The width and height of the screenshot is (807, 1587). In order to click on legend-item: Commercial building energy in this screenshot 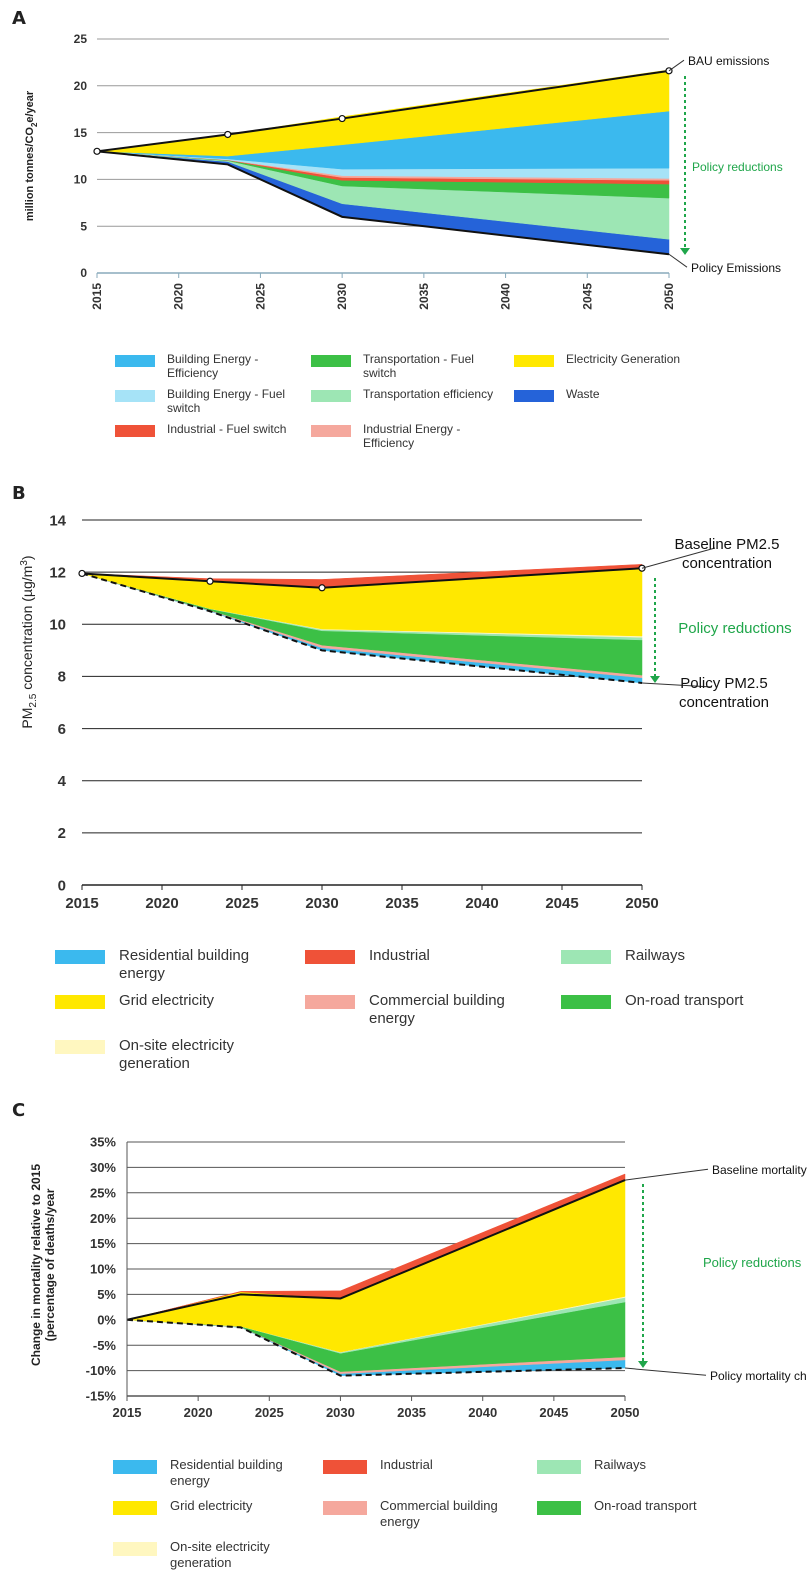, I will do `click(426, 1513)`.